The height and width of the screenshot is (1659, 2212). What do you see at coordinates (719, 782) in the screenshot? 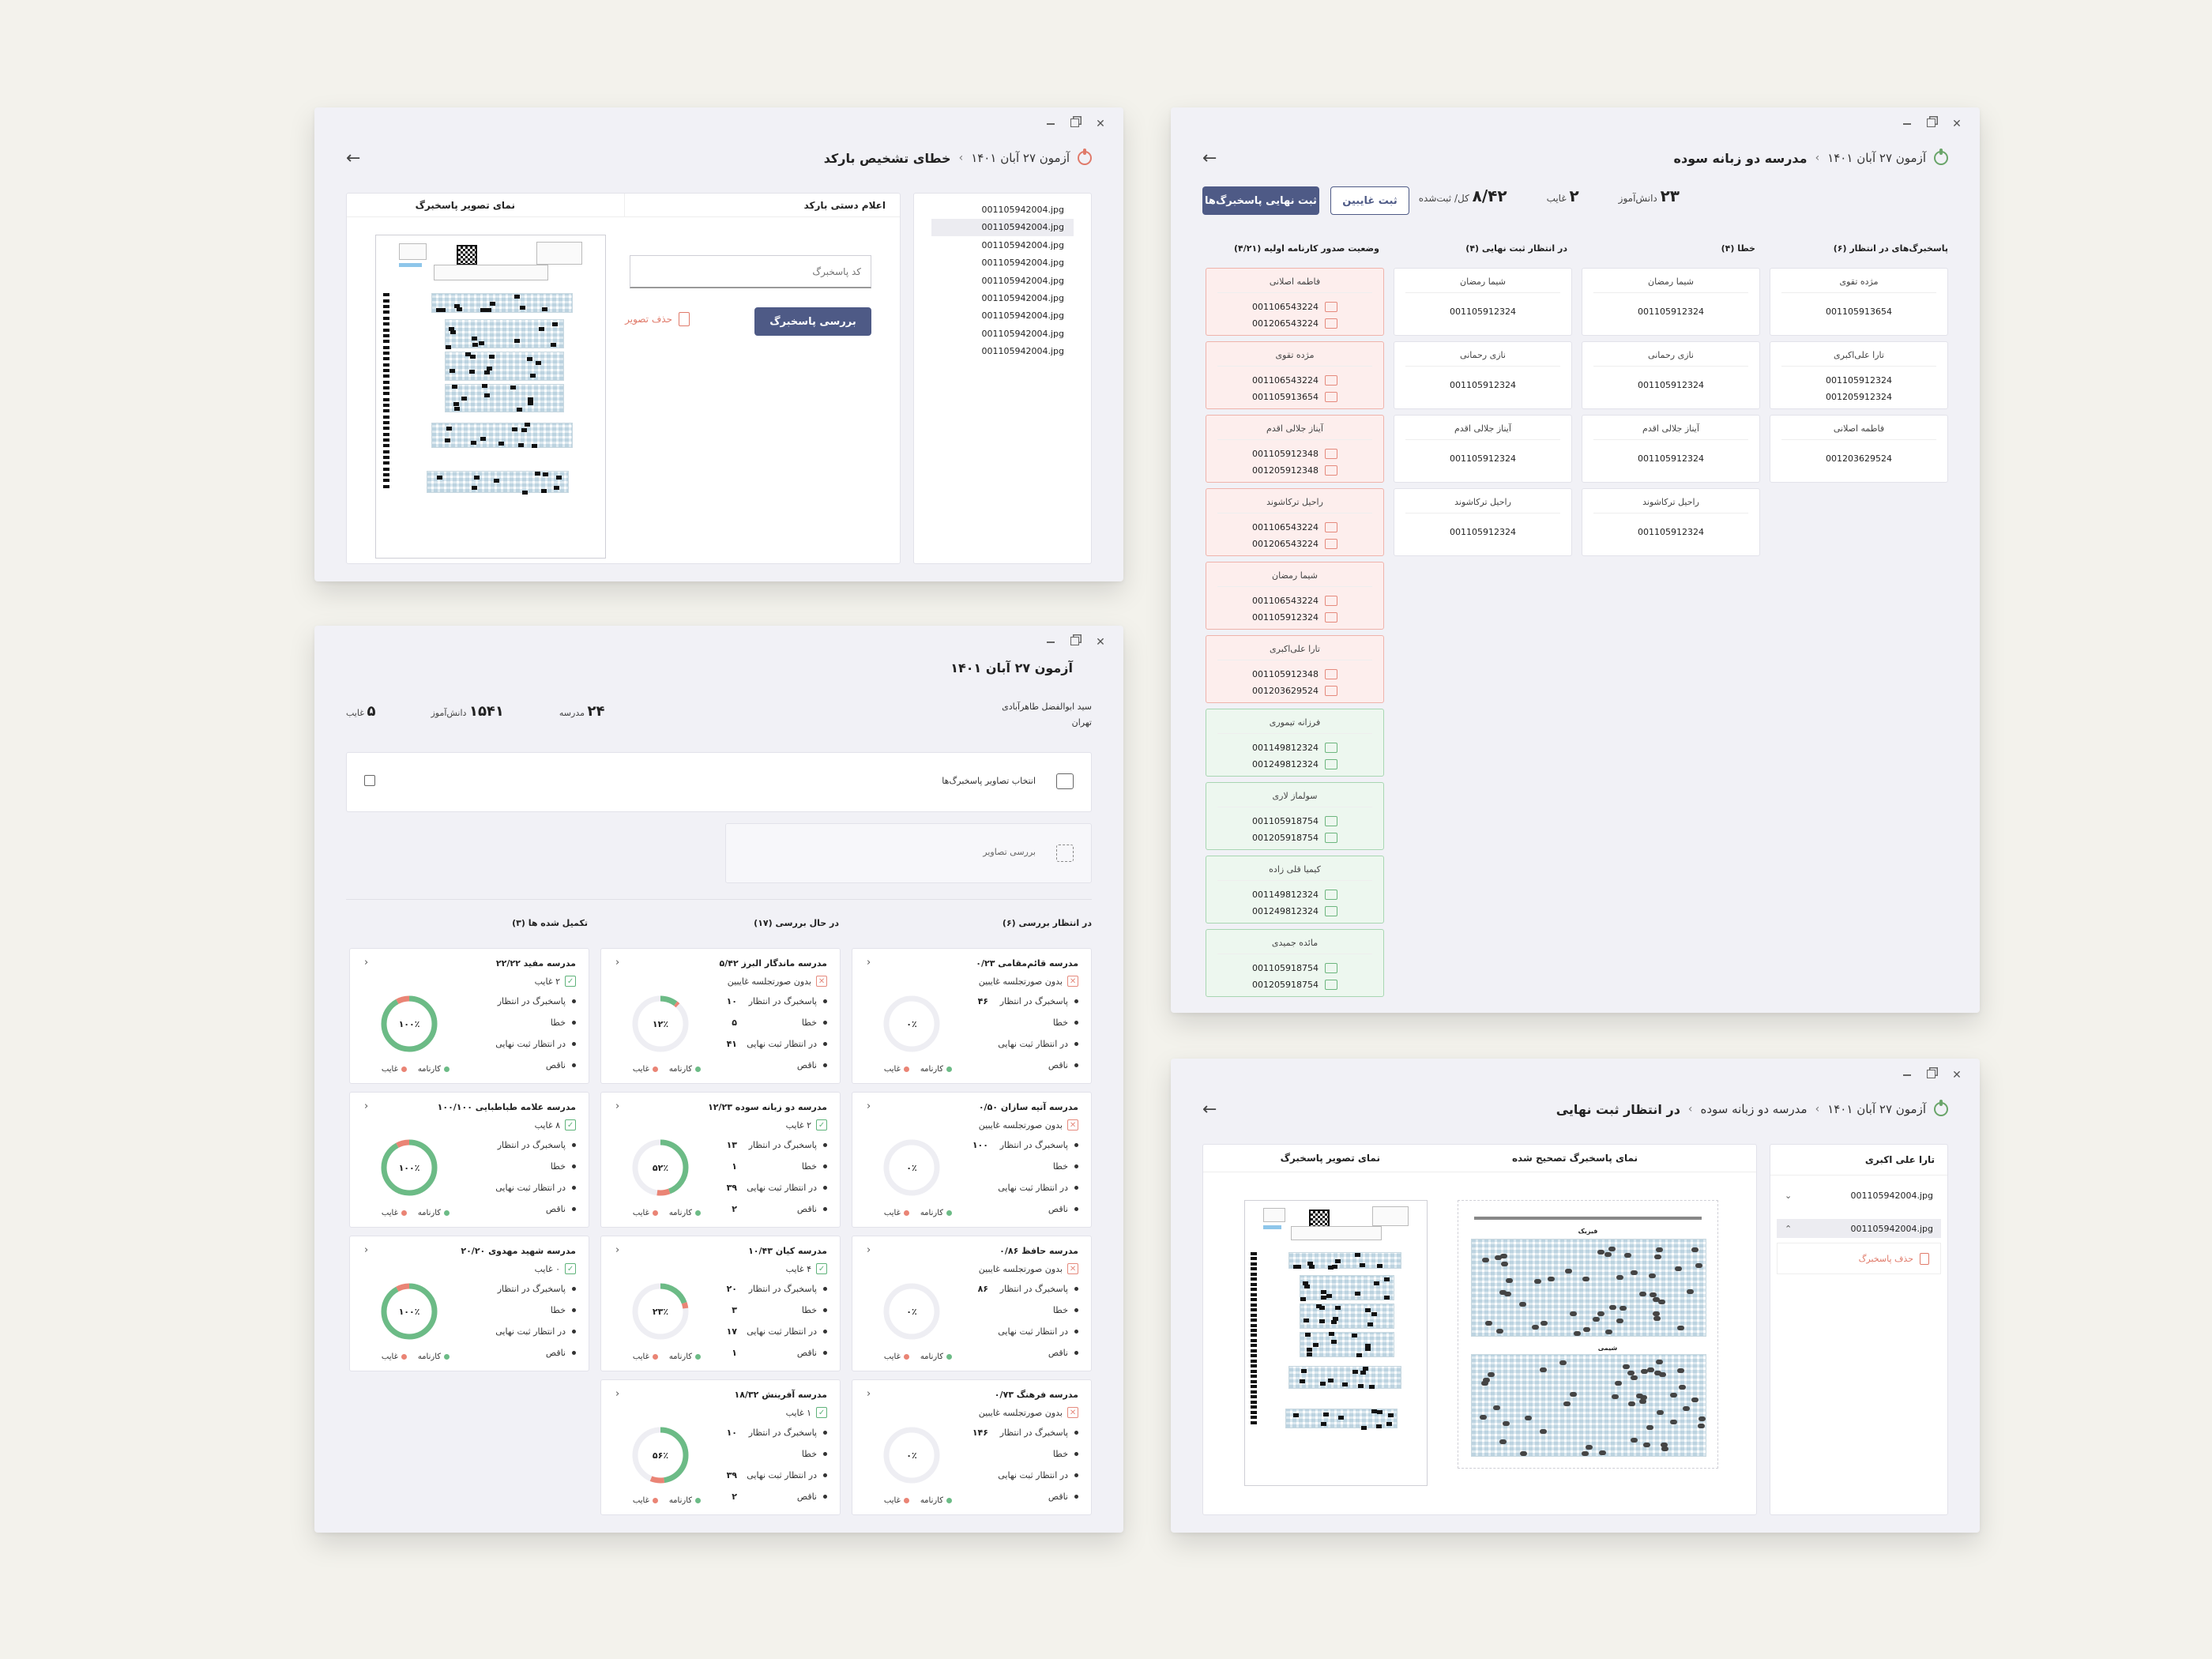
I see `select-images-dropzone: انتخاب تصاویر پاسخبرگ‌ها` at bounding box center [719, 782].